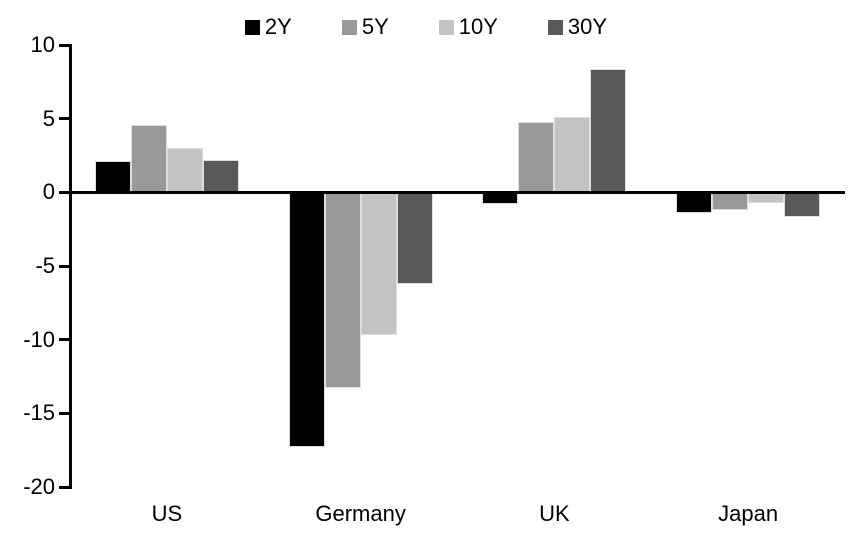  Describe the element at coordinates (70, 266) in the screenshot. I see `y-axis-line` at that location.